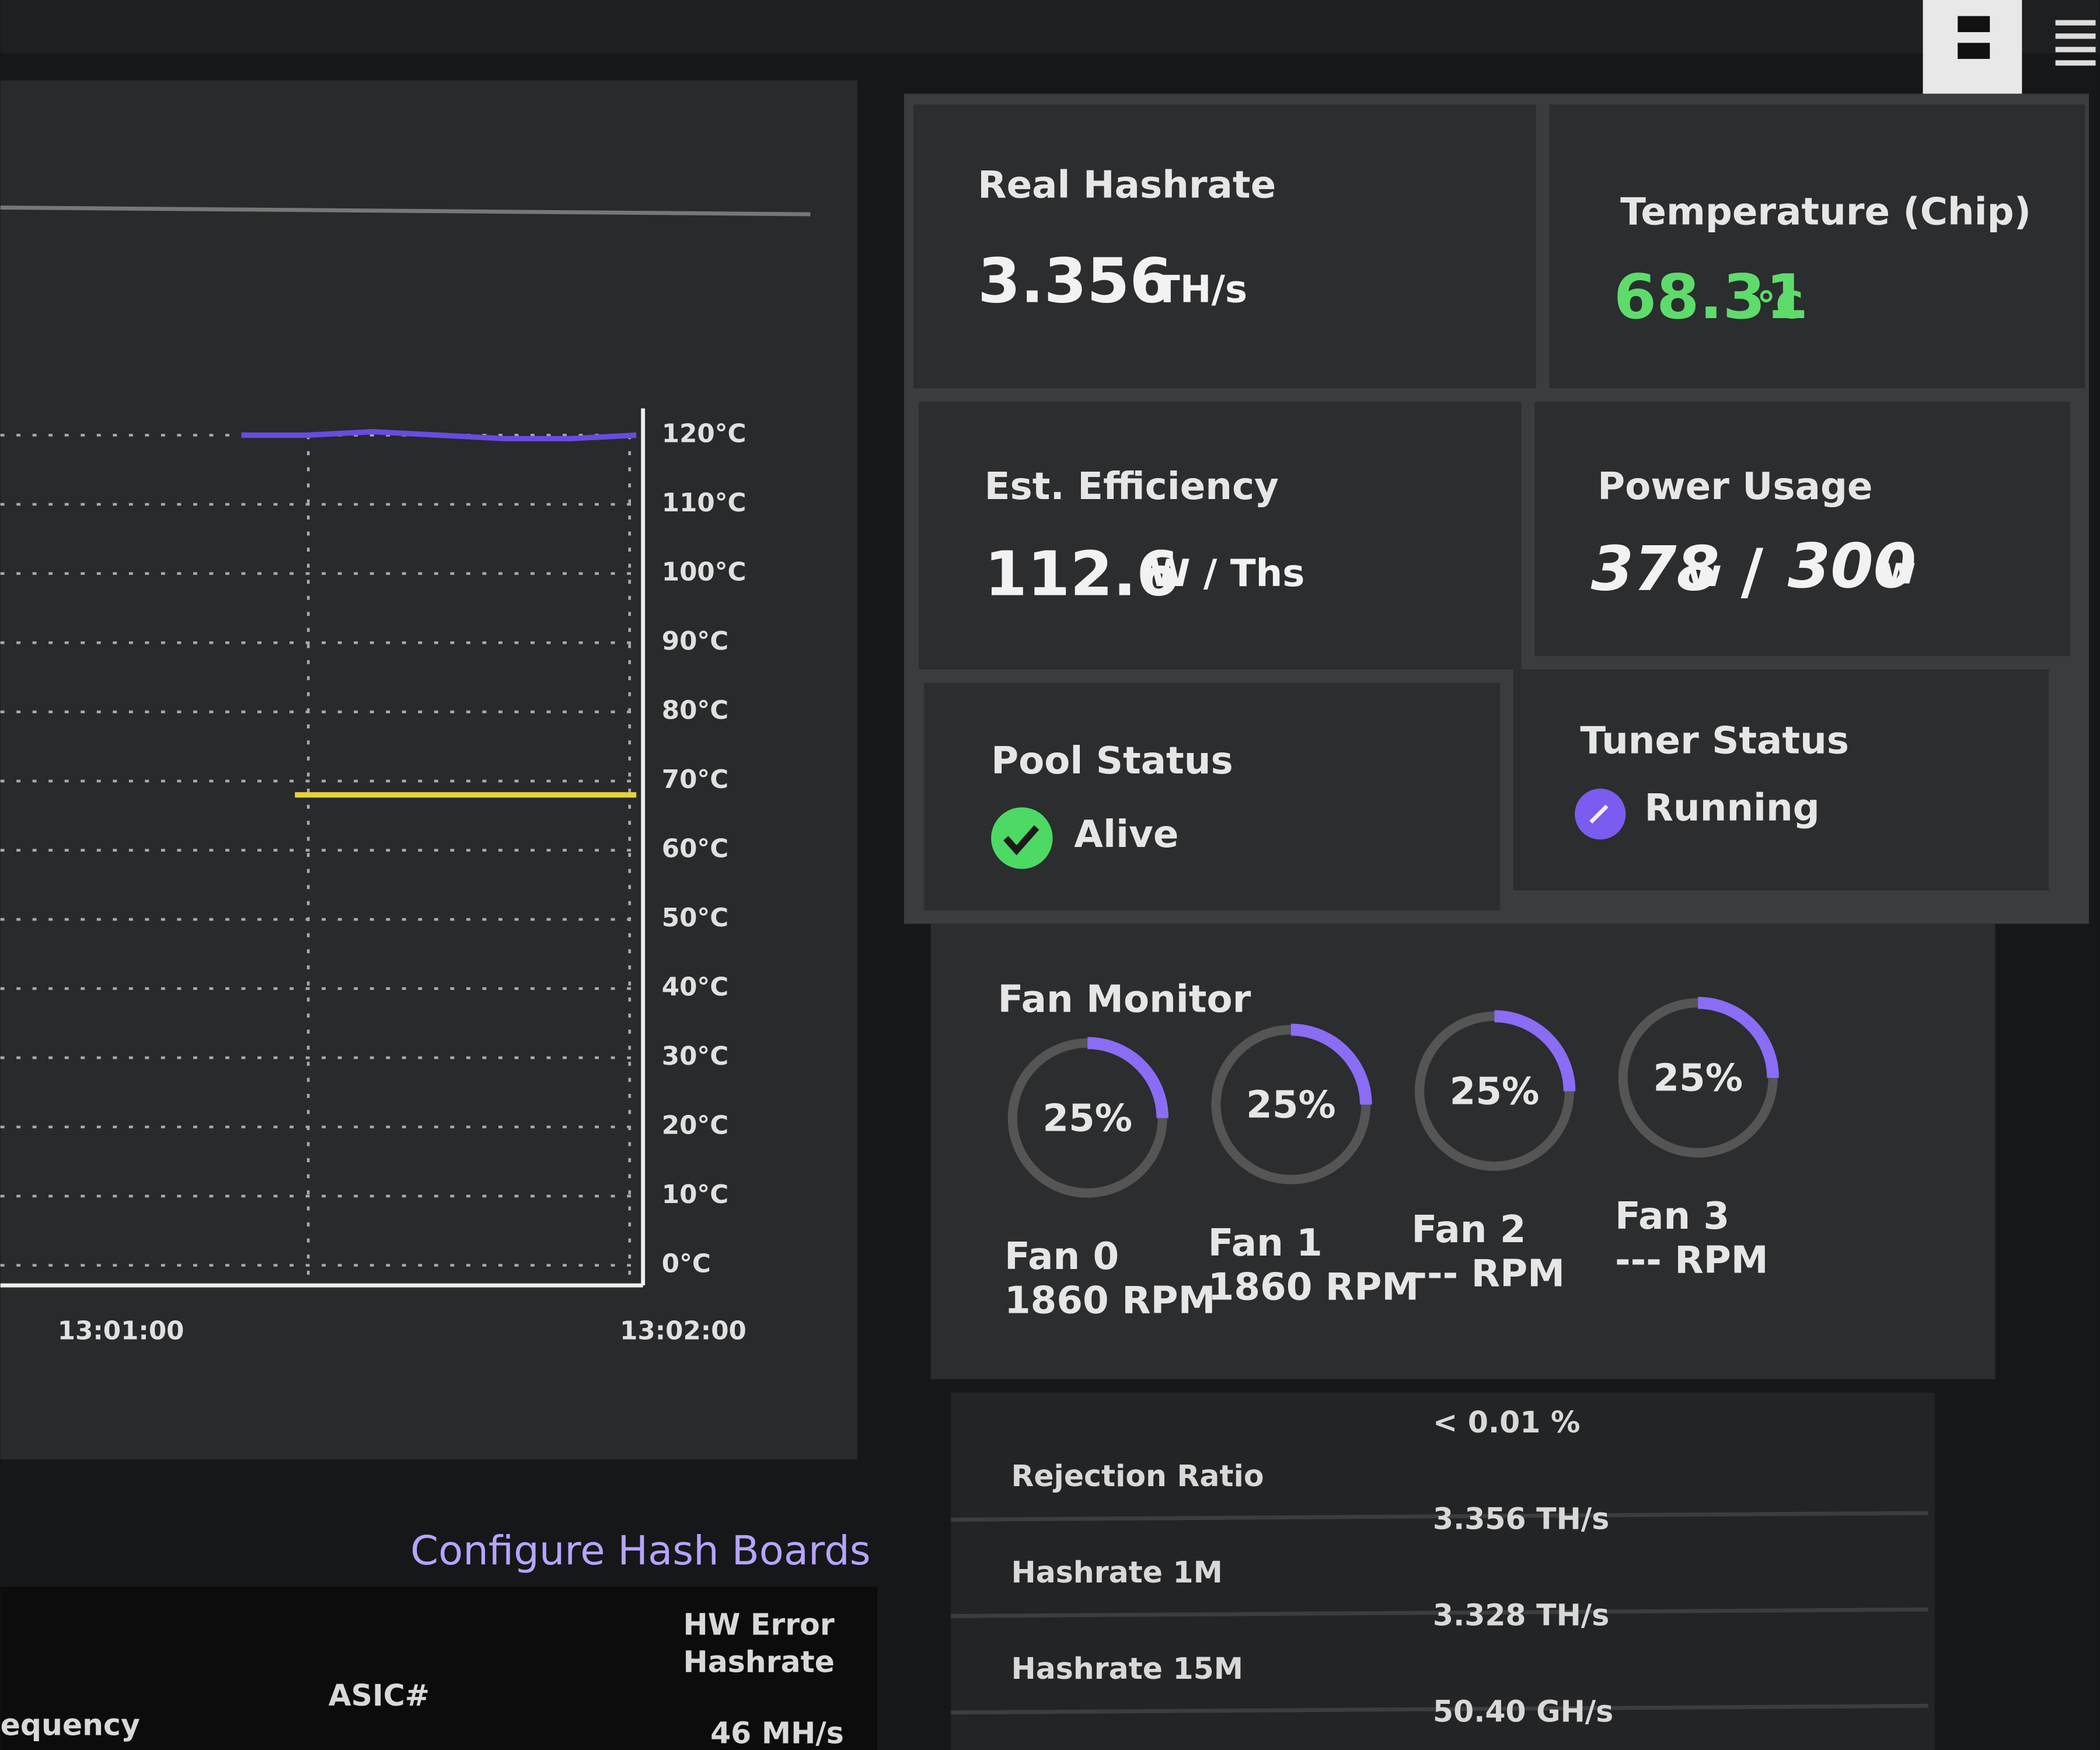 This screenshot has width=2100, height=1750. What do you see at coordinates (1126, 834) in the screenshot?
I see `status-text: Alive` at bounding box center [1126, 834].